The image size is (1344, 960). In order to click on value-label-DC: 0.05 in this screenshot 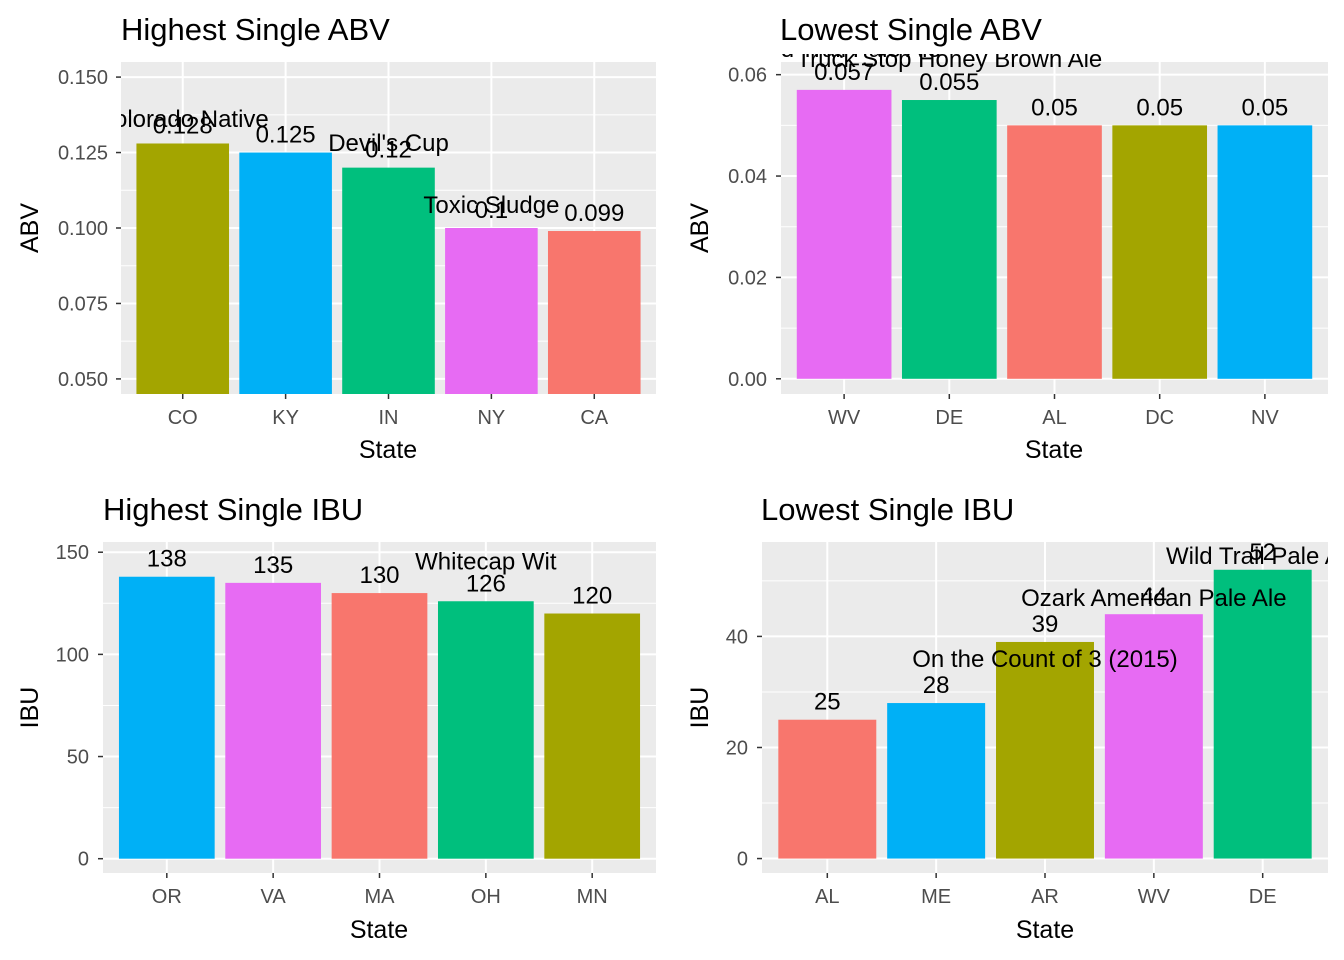, I will do `click(1159, 107)`.